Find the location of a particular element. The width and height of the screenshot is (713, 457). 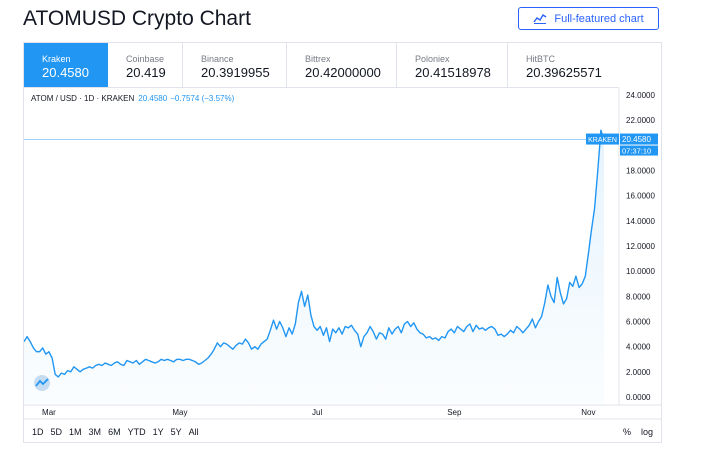

tab-binance: Binance 20.3919955 is located at coordinates (235, 65).